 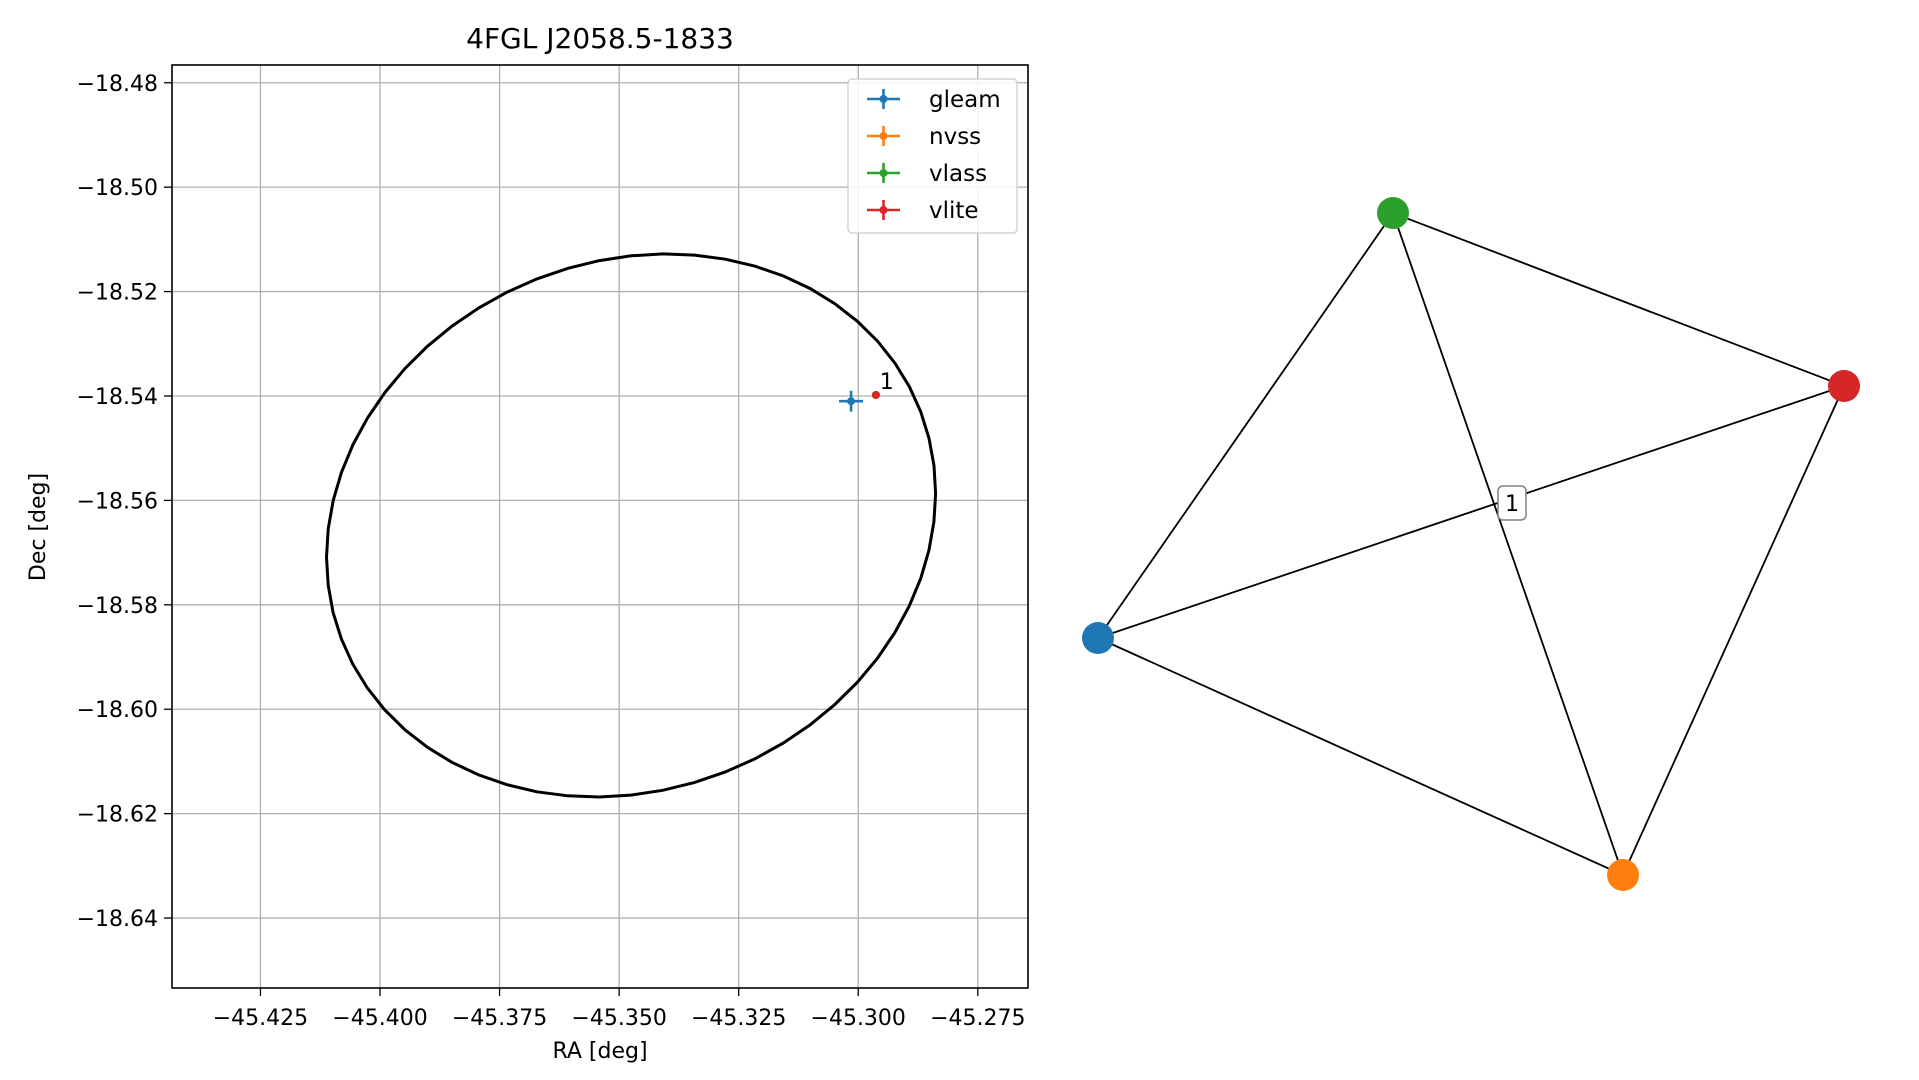 What do you see at coordinates (117, 188) in the screenshot?
I see `y-tick-label: −18.50` at bounding box center [117, 188].